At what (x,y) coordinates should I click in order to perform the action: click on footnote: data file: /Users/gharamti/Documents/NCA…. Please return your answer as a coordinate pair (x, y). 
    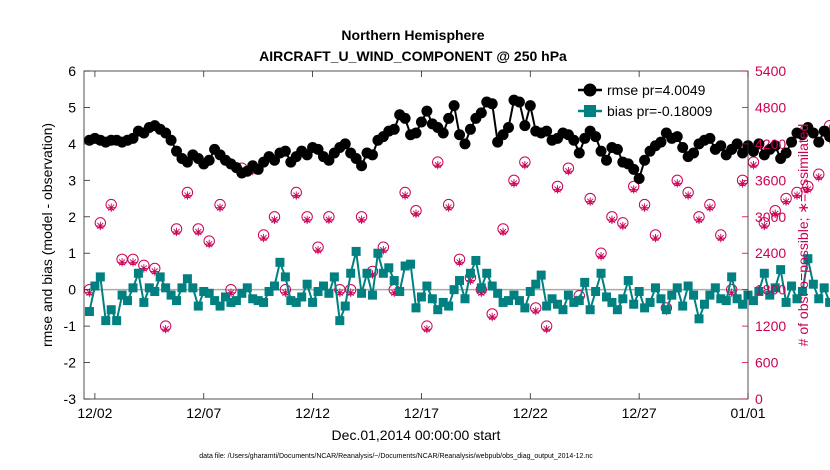
    Looking at the image, I should click on (396, 456).